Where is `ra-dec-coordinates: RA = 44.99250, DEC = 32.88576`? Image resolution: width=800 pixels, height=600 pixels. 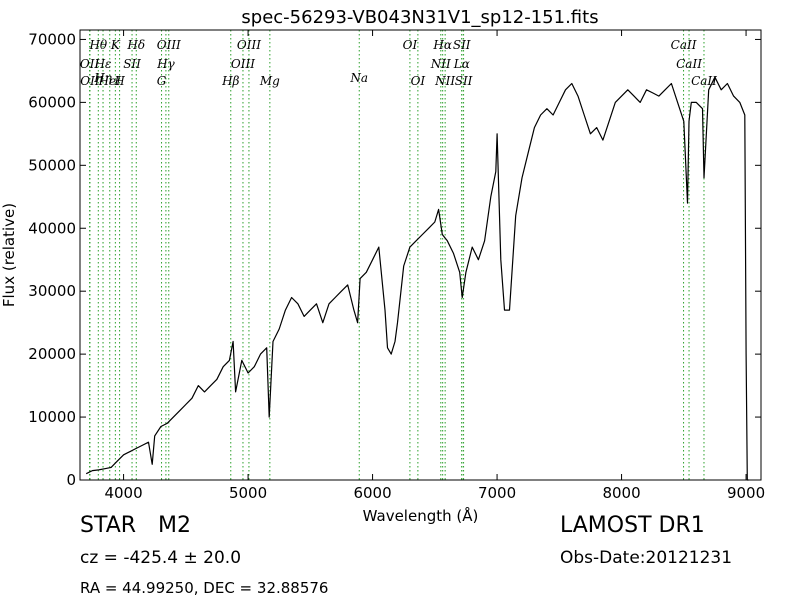 ra-dec-coordinates: RA = 44.99250, DEC = 32.88576 is located at coordinates (204, 588).